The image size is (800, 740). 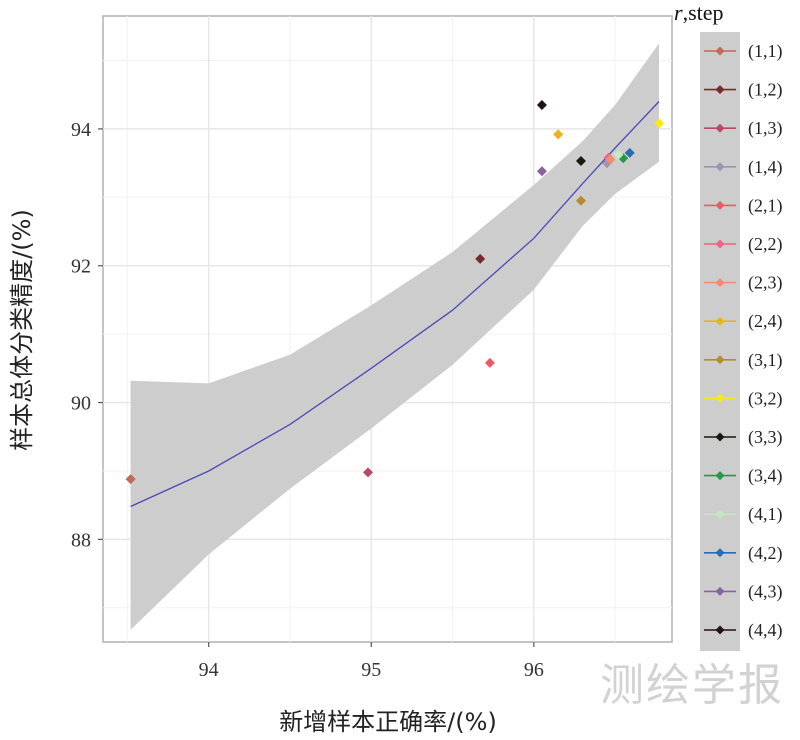 I want to click on y-tick-label: 90, so click(x=81, y=404).